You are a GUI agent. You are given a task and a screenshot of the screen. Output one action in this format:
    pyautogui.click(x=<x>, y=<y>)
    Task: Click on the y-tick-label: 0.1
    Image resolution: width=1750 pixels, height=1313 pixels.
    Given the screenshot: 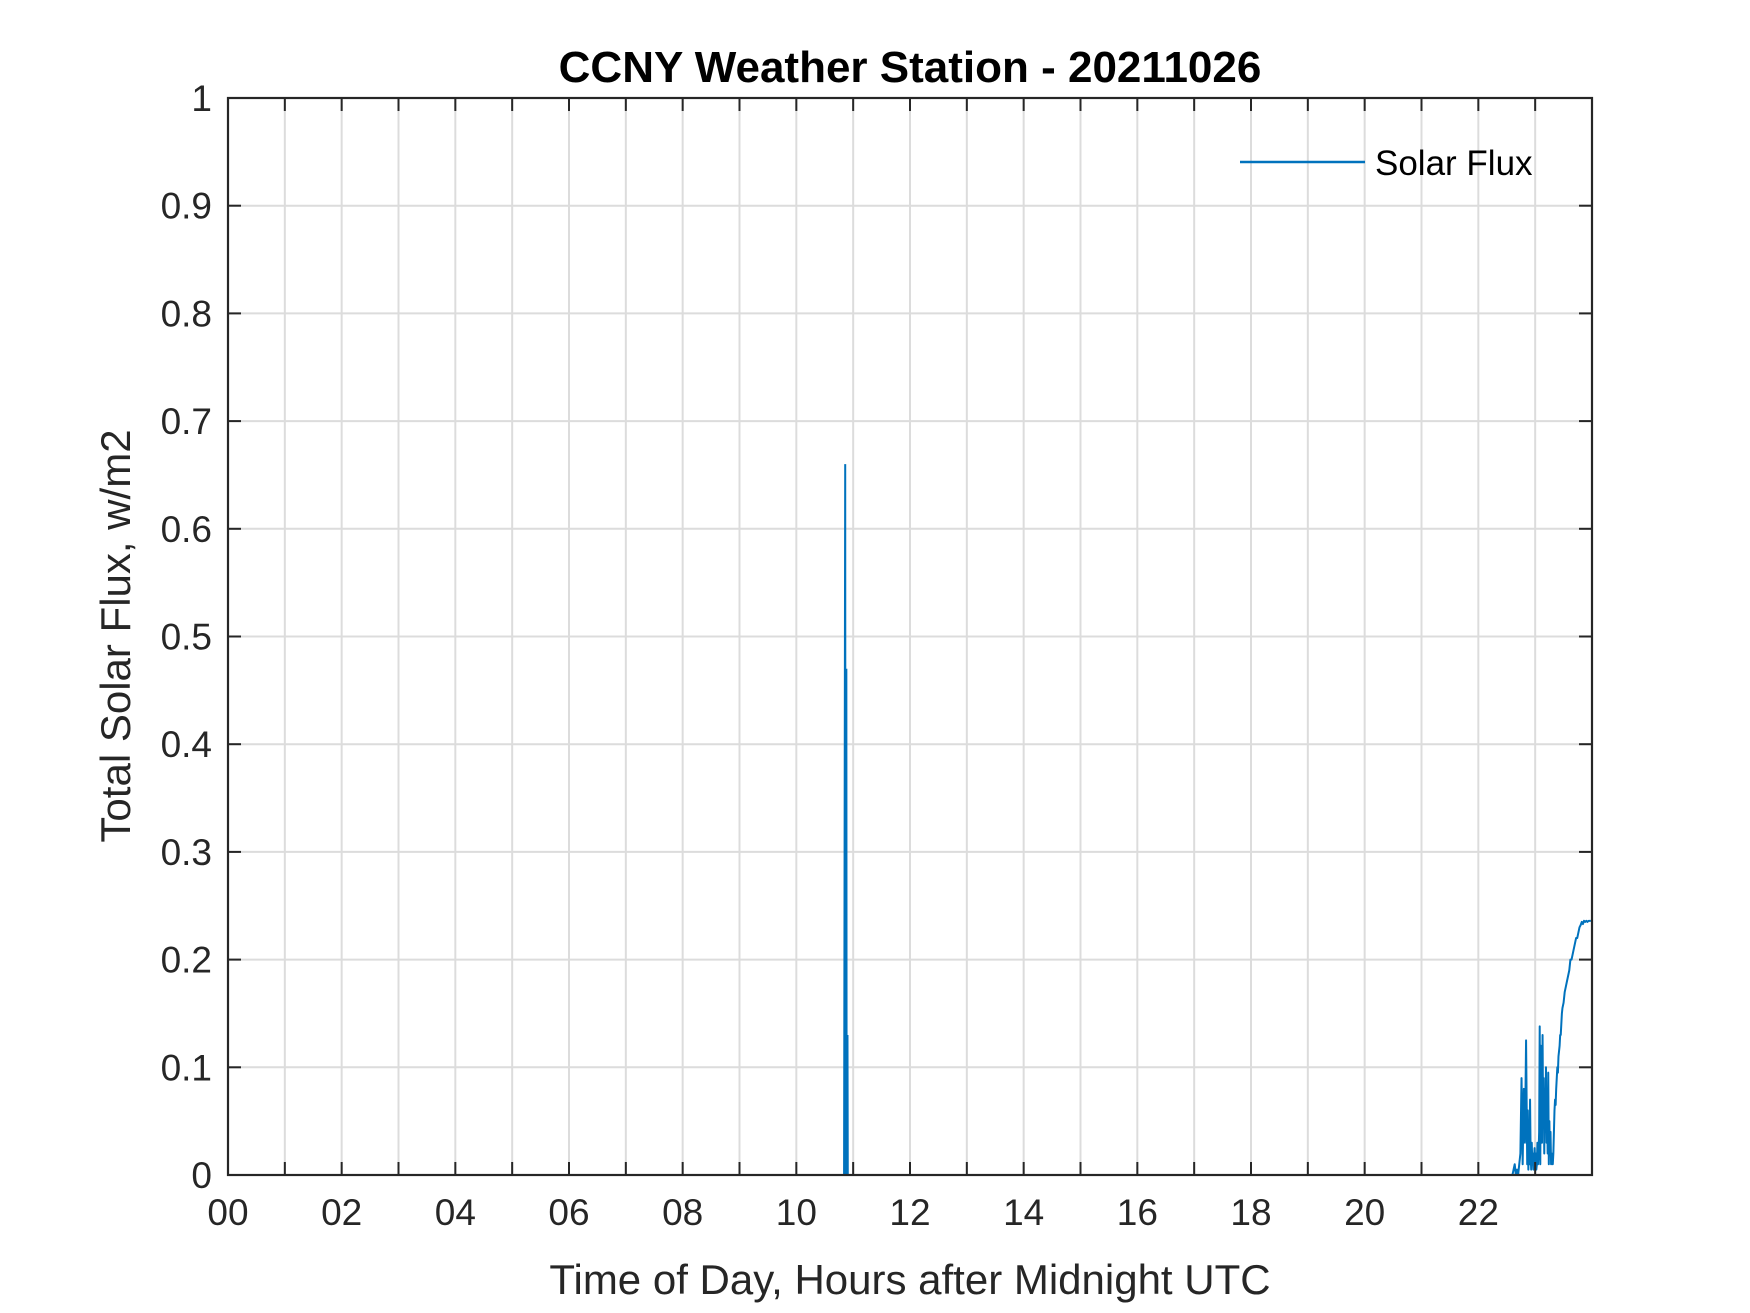 What is the action you would take?
    pyautogui.click(x=186, y=1067)
    